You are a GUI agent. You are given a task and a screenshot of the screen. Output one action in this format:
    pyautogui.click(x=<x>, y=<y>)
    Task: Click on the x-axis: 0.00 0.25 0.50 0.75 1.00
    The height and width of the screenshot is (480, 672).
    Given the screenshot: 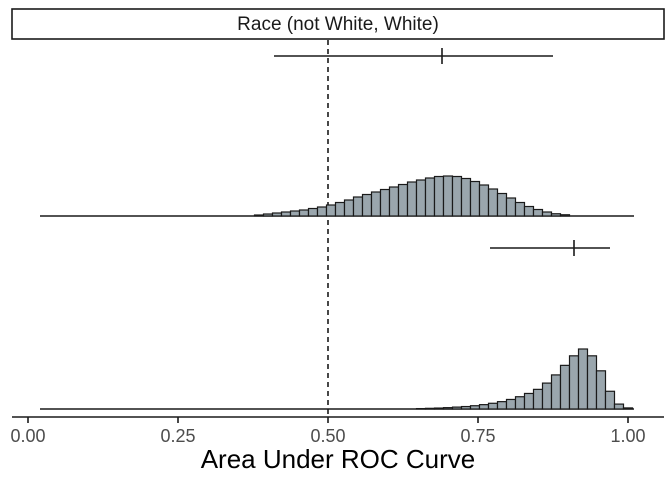 What is the action you would take?
    pyautogui.click(x=337, y=431)
    